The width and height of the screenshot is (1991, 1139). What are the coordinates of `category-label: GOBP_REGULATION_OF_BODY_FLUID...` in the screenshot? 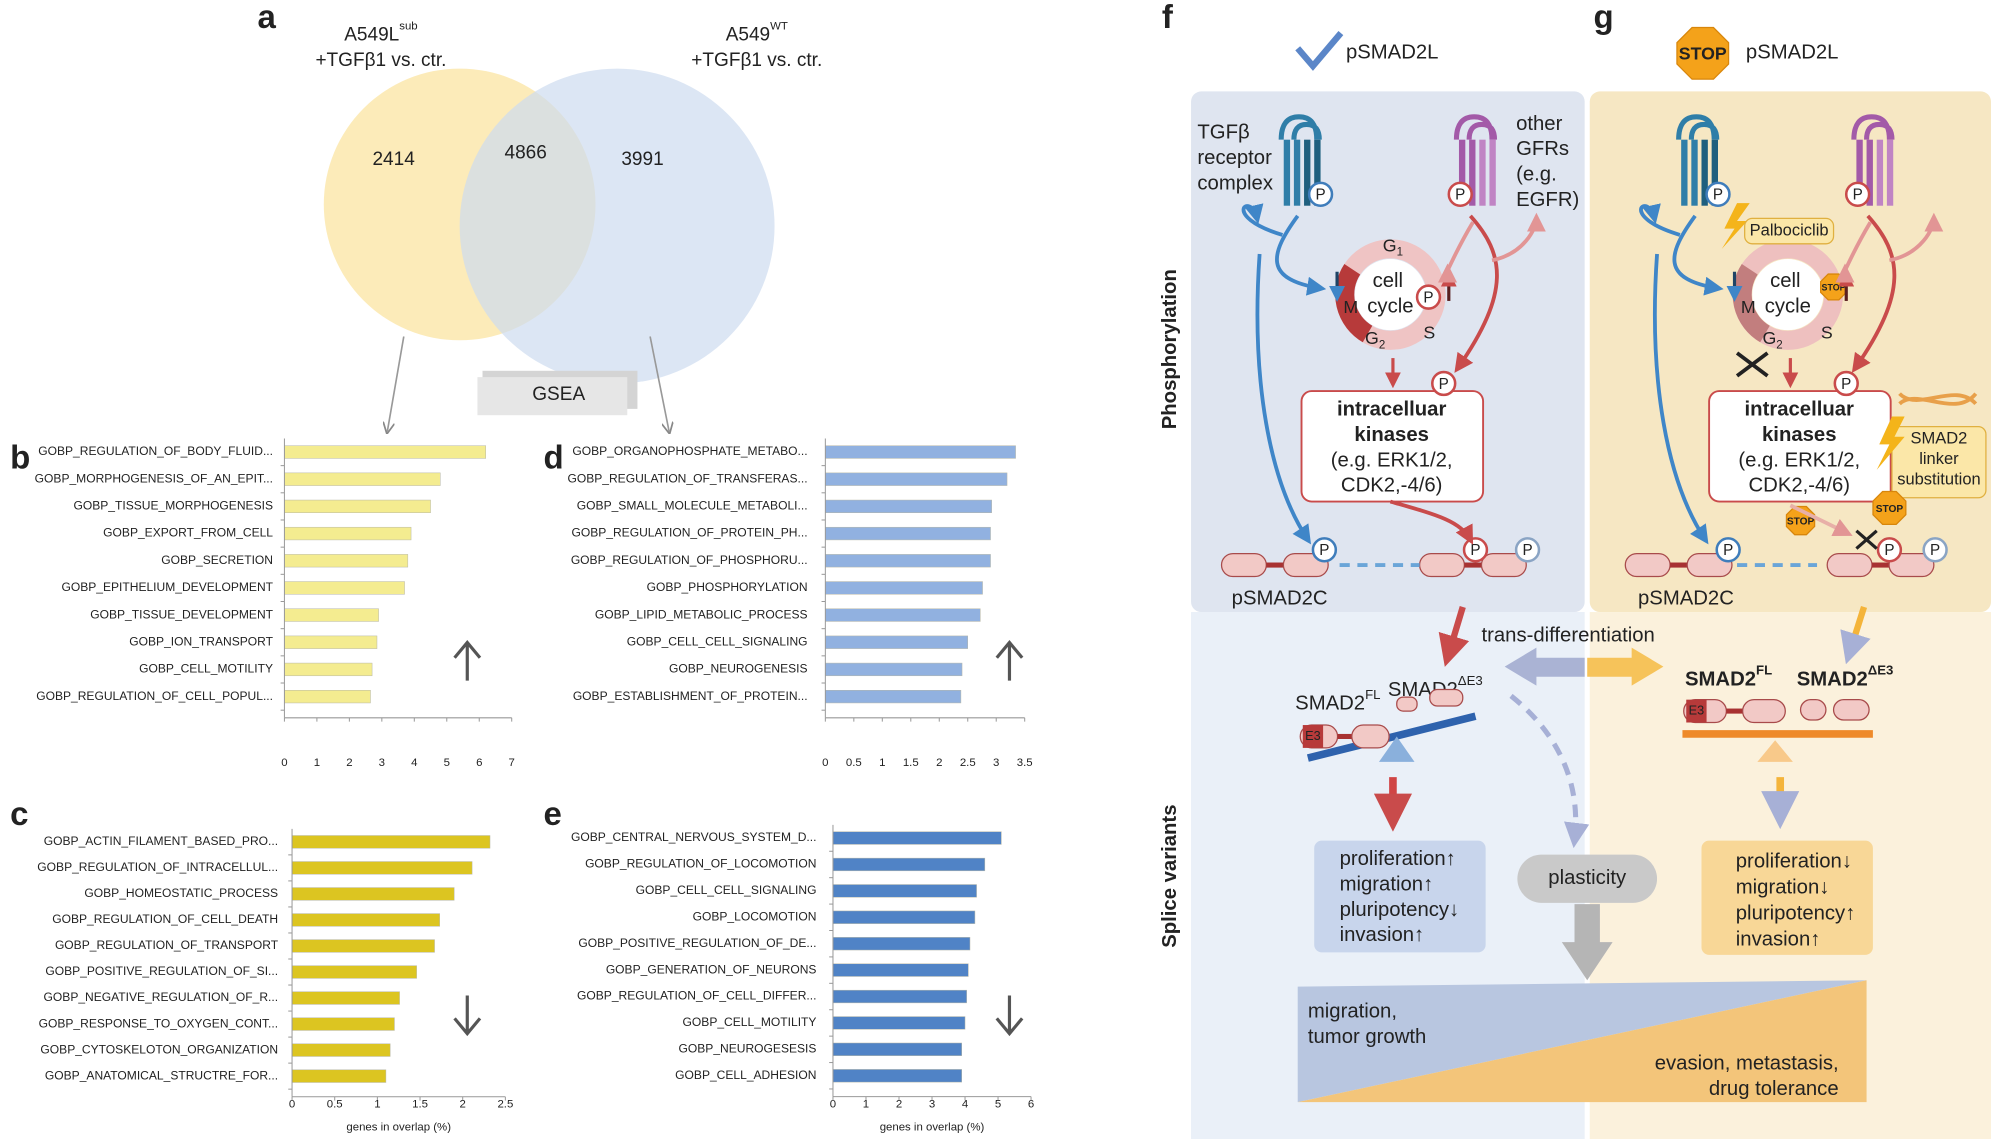 It's located at (155, 451).